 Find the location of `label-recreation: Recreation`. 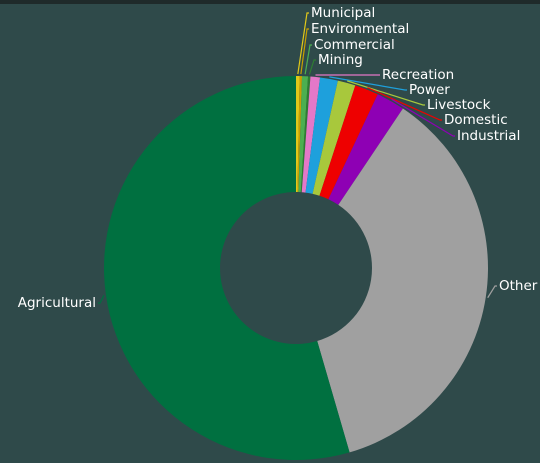

label-recreation: Recreation is located at coordinates (418, 75).